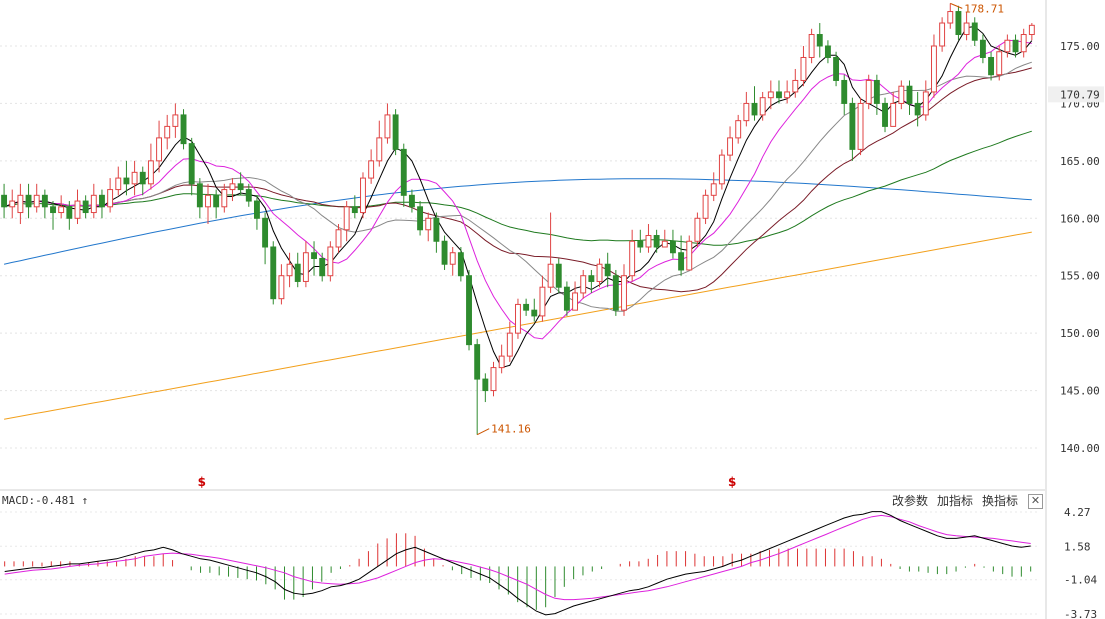 The height and width of the screenshot is (619, 1105). I want to click on macd-tick-label: 4.27, so click(1077, 512).